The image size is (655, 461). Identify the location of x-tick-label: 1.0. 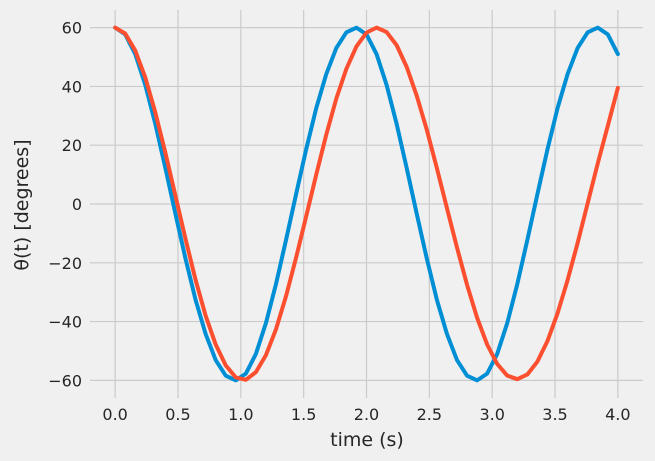
(240, 414).